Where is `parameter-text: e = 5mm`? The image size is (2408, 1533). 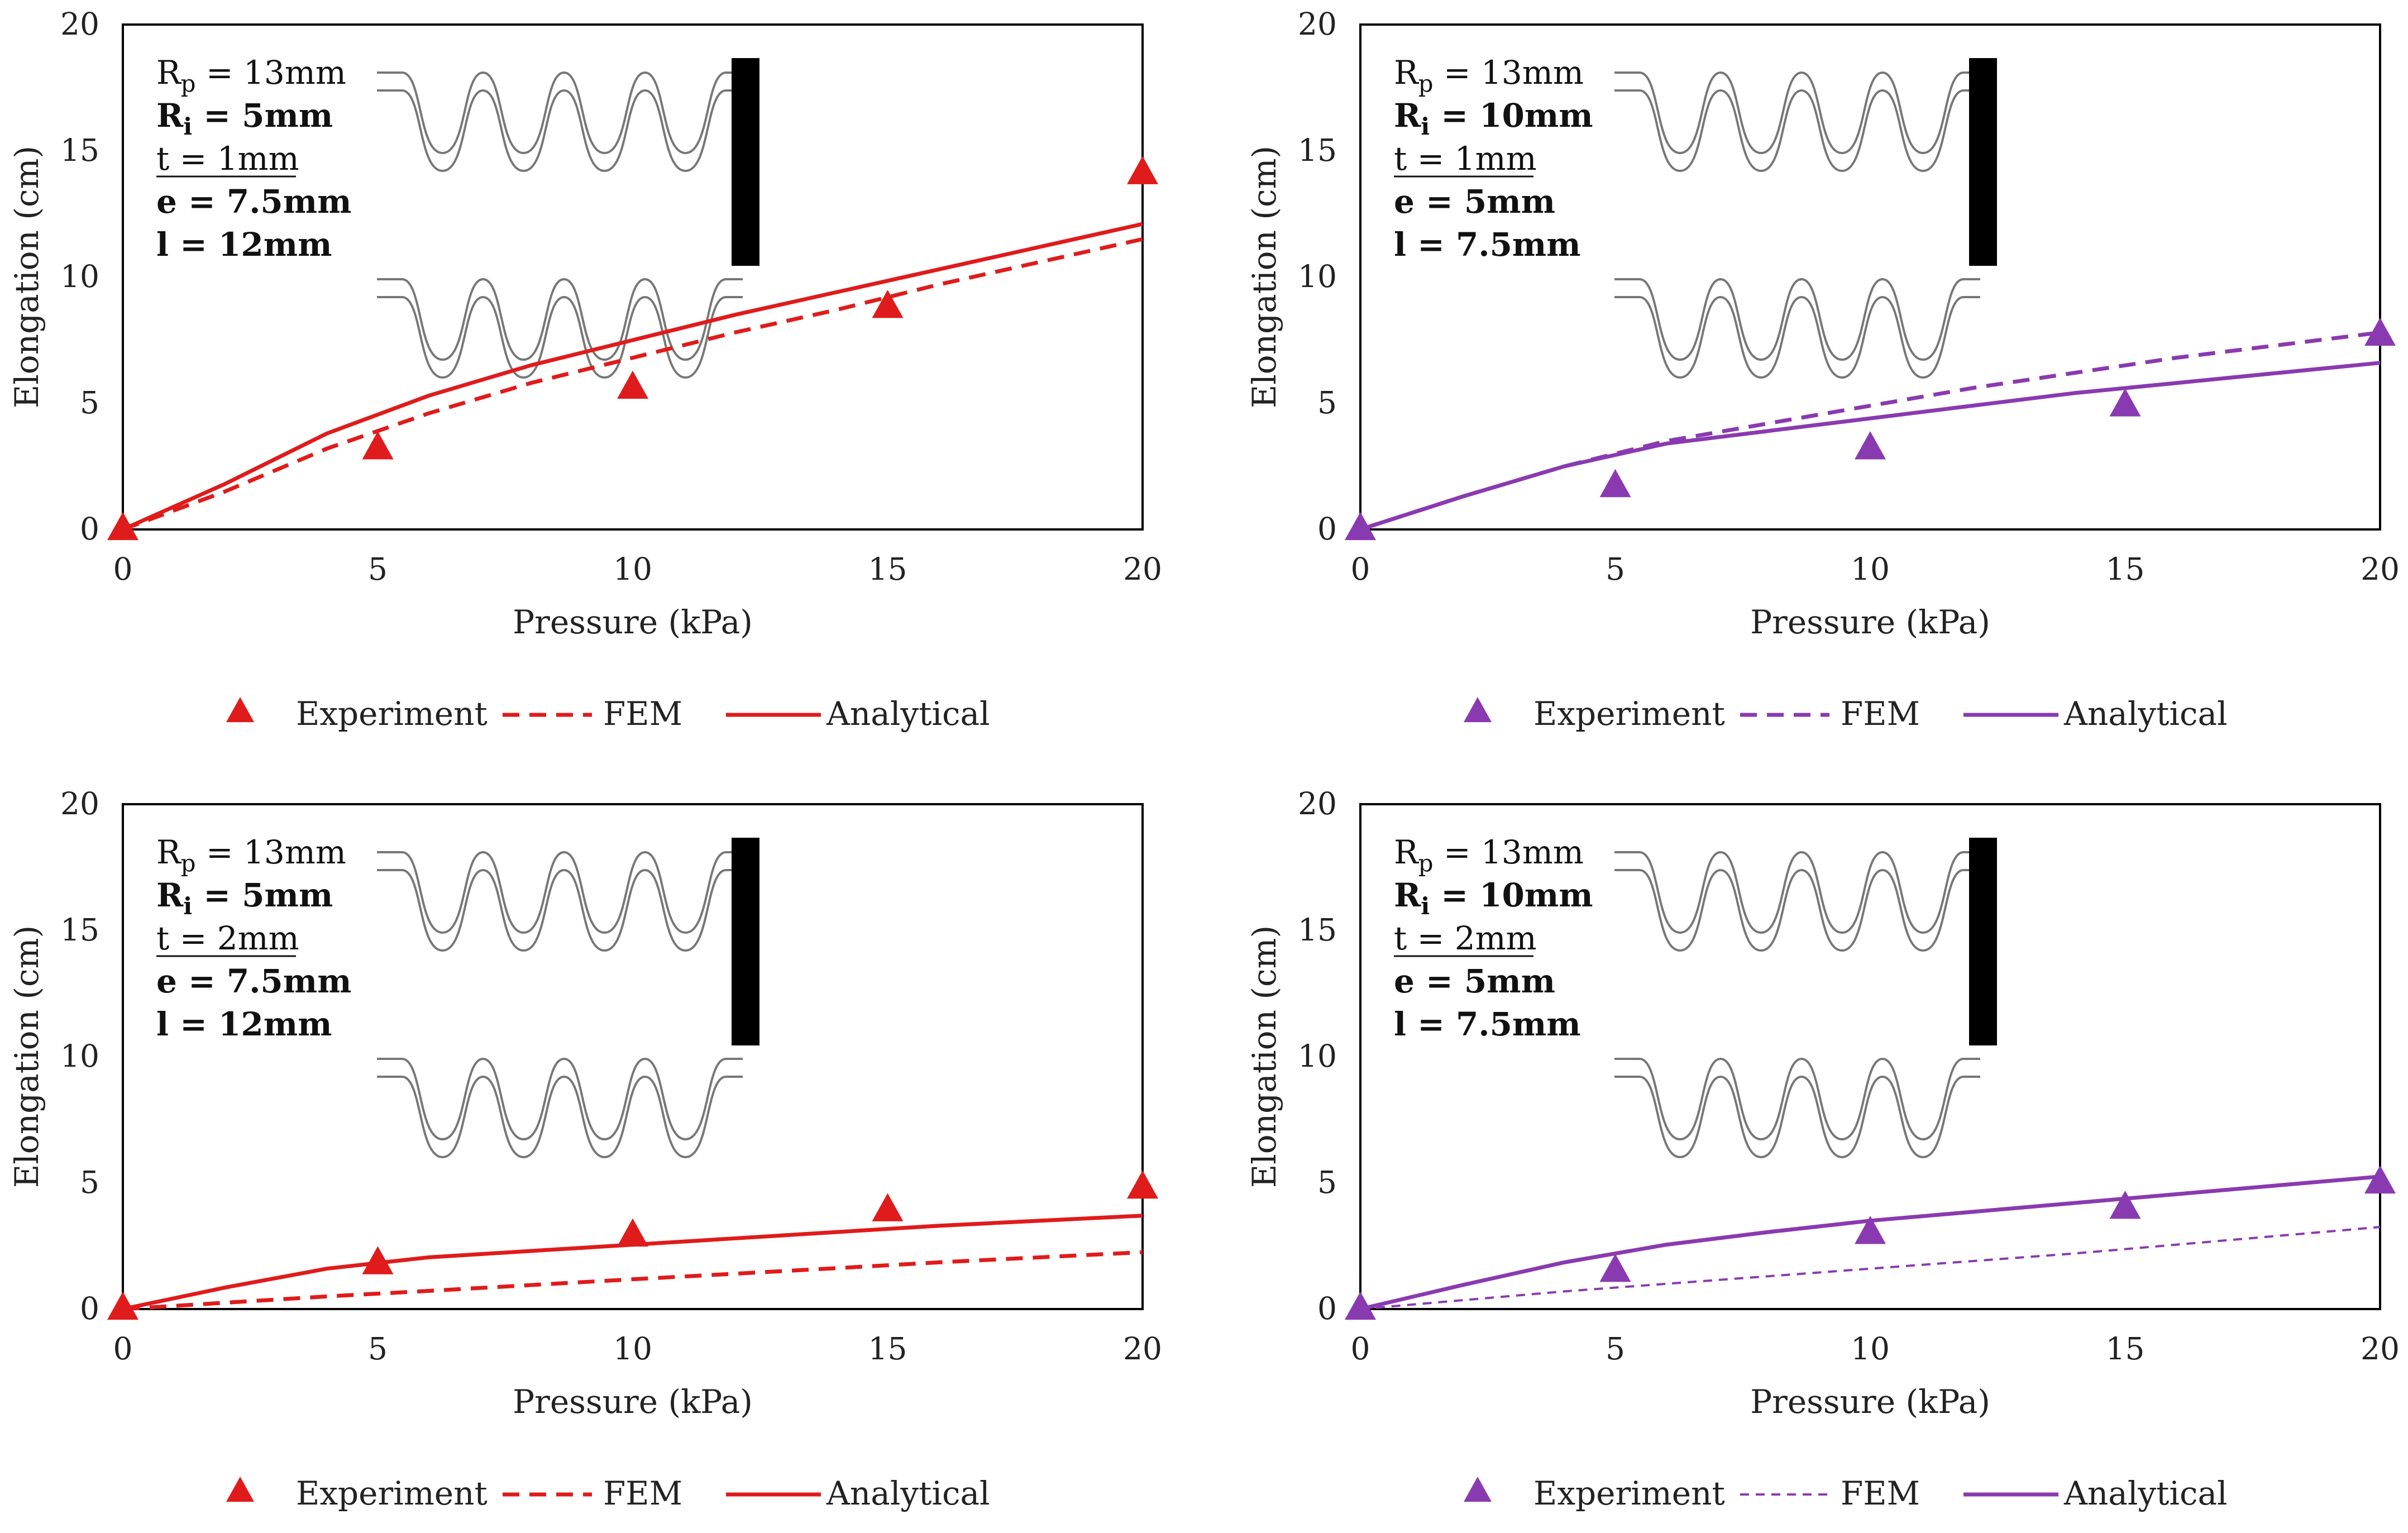 parameter-text: e = 5mm is located at coordinates (1474, 202).